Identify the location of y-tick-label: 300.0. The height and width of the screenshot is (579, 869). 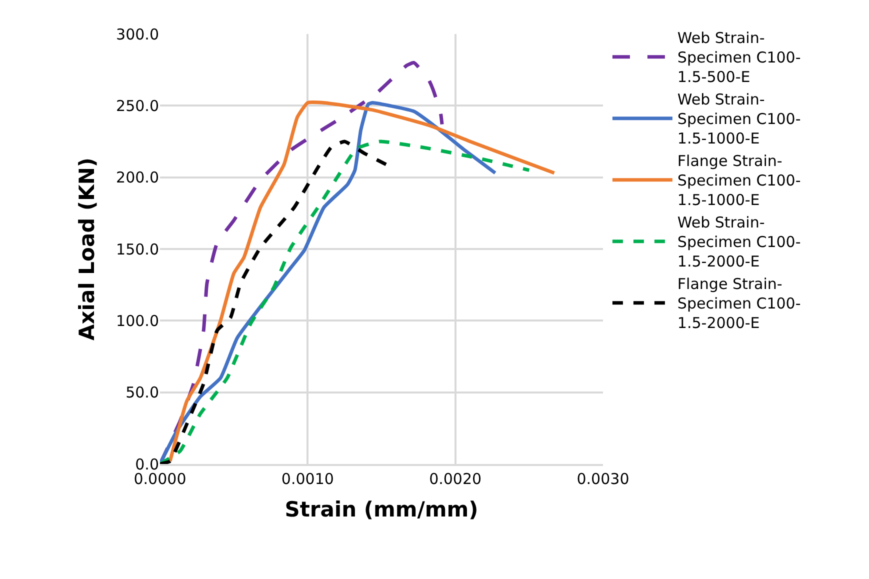
(137, 34).